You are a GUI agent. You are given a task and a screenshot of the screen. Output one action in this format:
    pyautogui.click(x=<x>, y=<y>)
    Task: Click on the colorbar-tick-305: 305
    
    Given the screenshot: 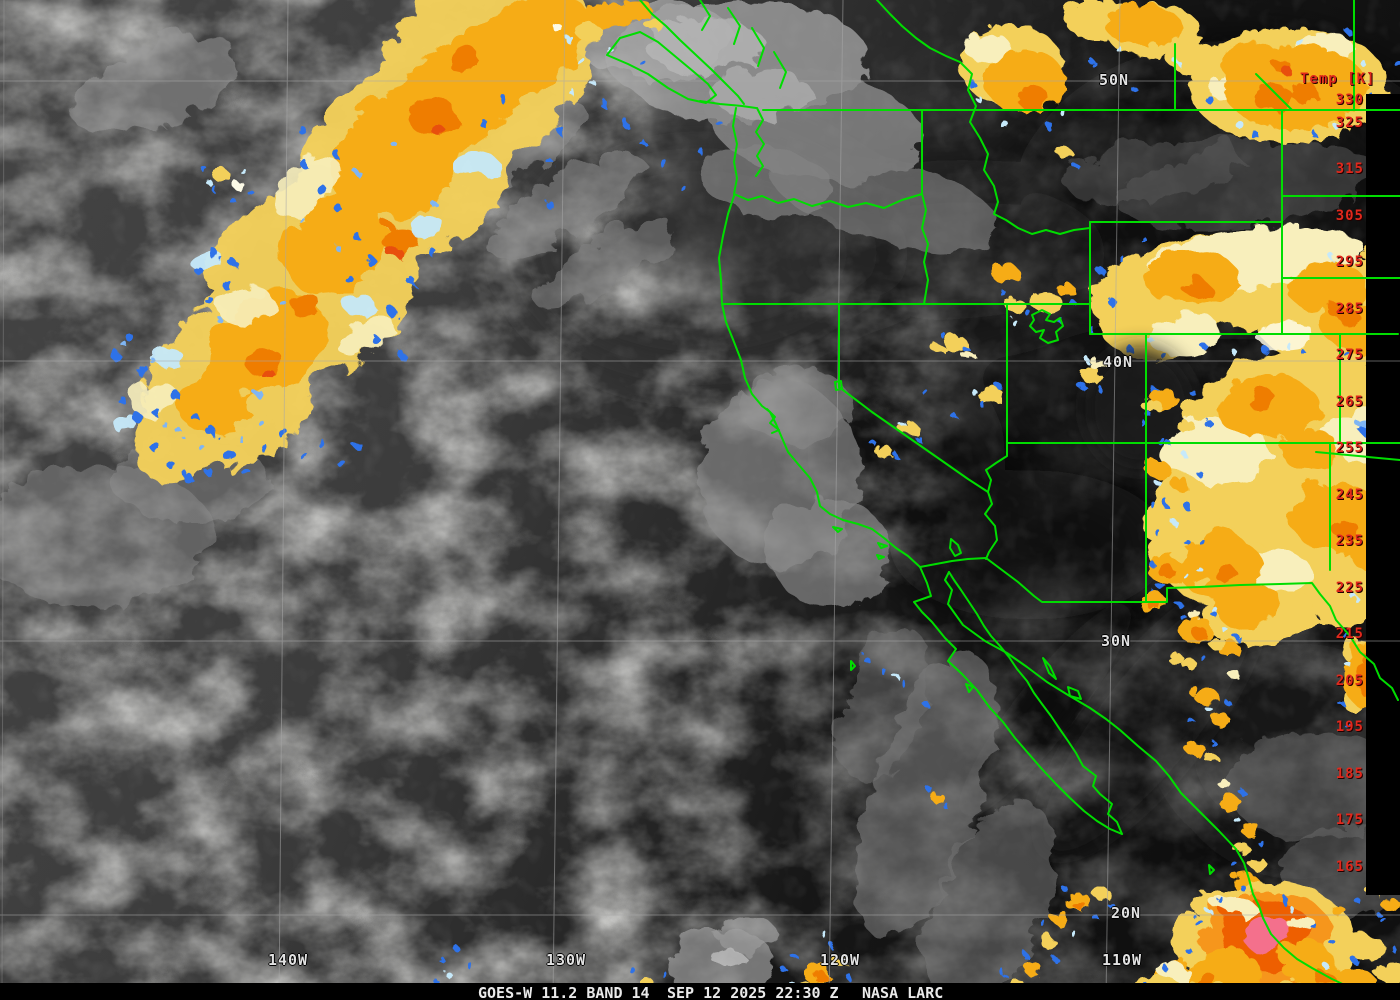 What is the action you would take?
    pyautogui.click(x=1349, y=216)
    